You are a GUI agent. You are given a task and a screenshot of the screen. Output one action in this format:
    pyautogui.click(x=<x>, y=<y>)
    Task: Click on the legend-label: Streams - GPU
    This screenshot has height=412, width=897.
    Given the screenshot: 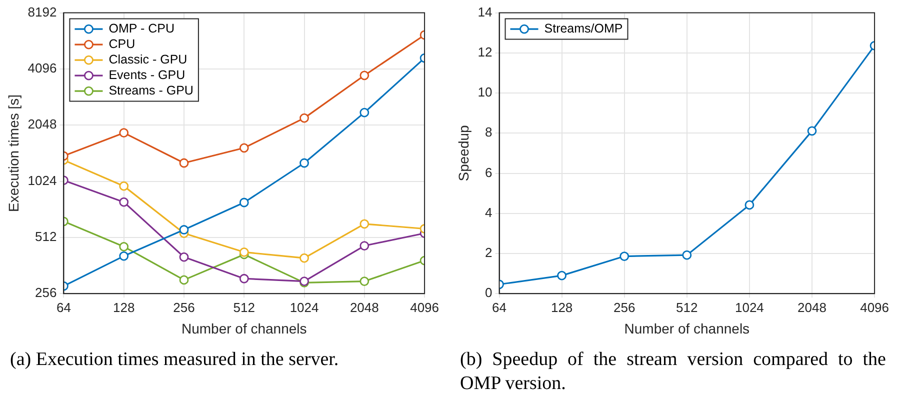 What is the action you would take?
    pyautogui.click(x=151, y=91)
    